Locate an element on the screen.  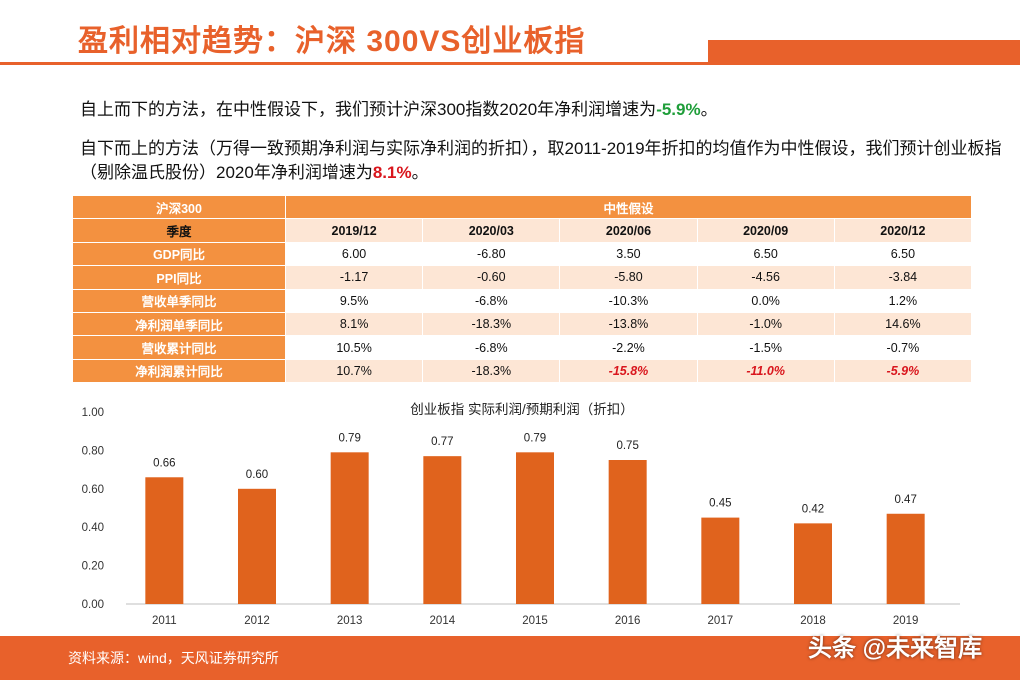
table-cell: -13.8% is located at coordinates (629, 324).